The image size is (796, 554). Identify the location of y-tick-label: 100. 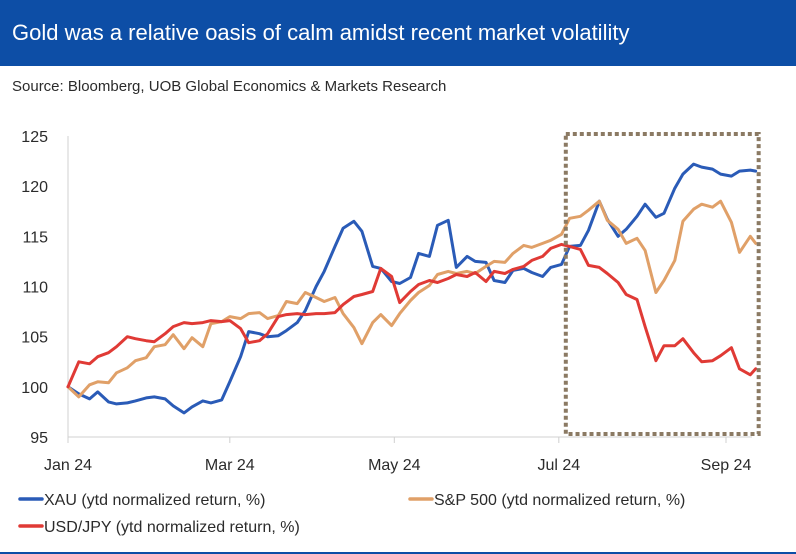
(34, 388).